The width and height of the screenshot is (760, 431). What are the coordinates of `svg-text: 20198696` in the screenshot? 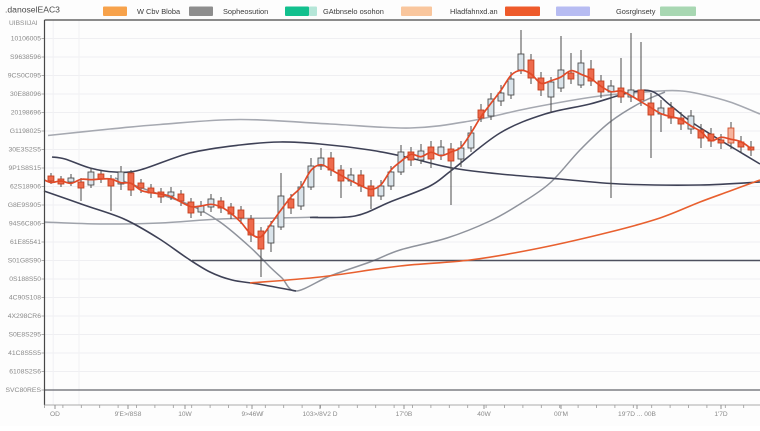 It's located at (26, 113).